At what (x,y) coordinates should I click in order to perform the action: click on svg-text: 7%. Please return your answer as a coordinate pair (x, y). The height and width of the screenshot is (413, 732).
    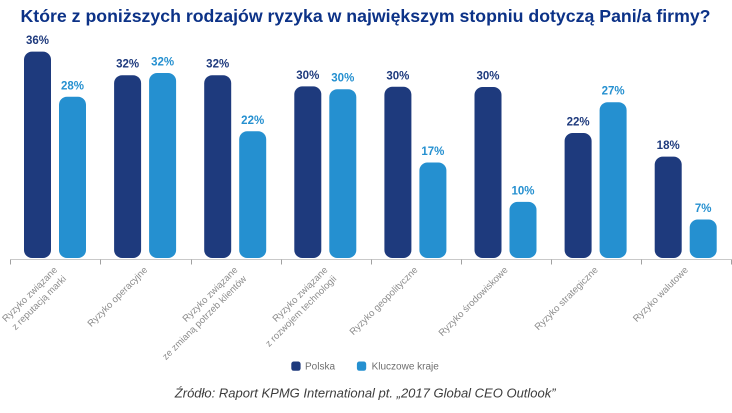
    Looking at the image, I should click on (703, 209).